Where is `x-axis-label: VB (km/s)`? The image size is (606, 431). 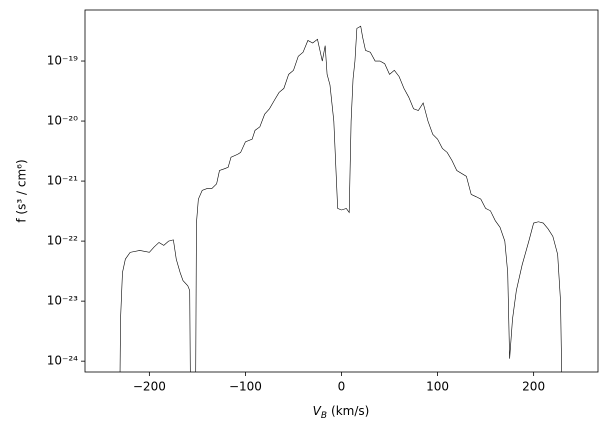
x-axis-label: VB (km/s) is located at coordinates (341, 412).